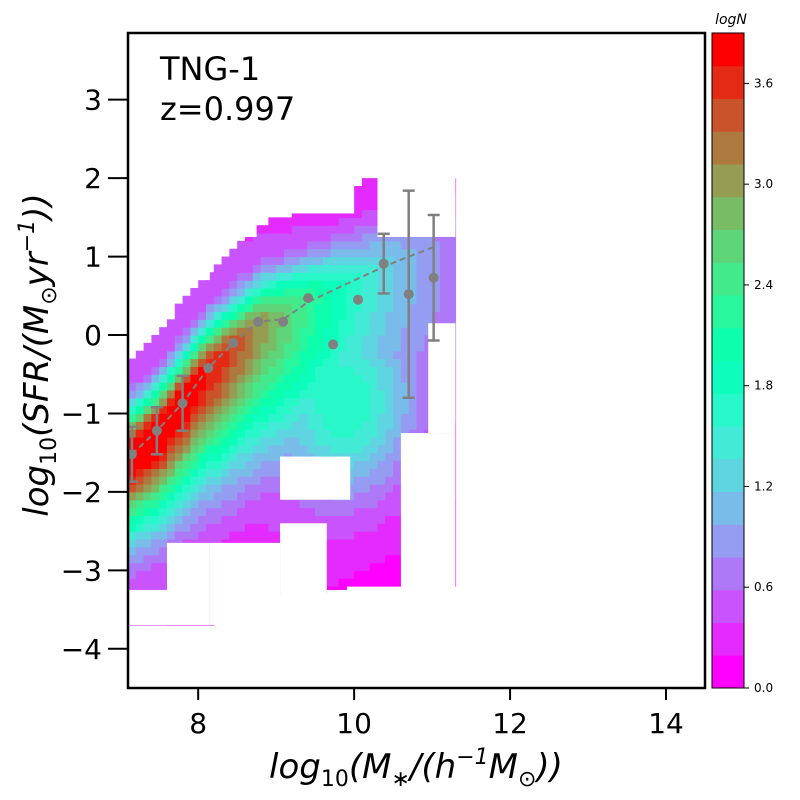 The height and width of the screenshot is (800, 800). What do you see at coordinates (93, 257) in the screenshot?
I see `y-tick-label: 1` at bounding box center [93, 257].